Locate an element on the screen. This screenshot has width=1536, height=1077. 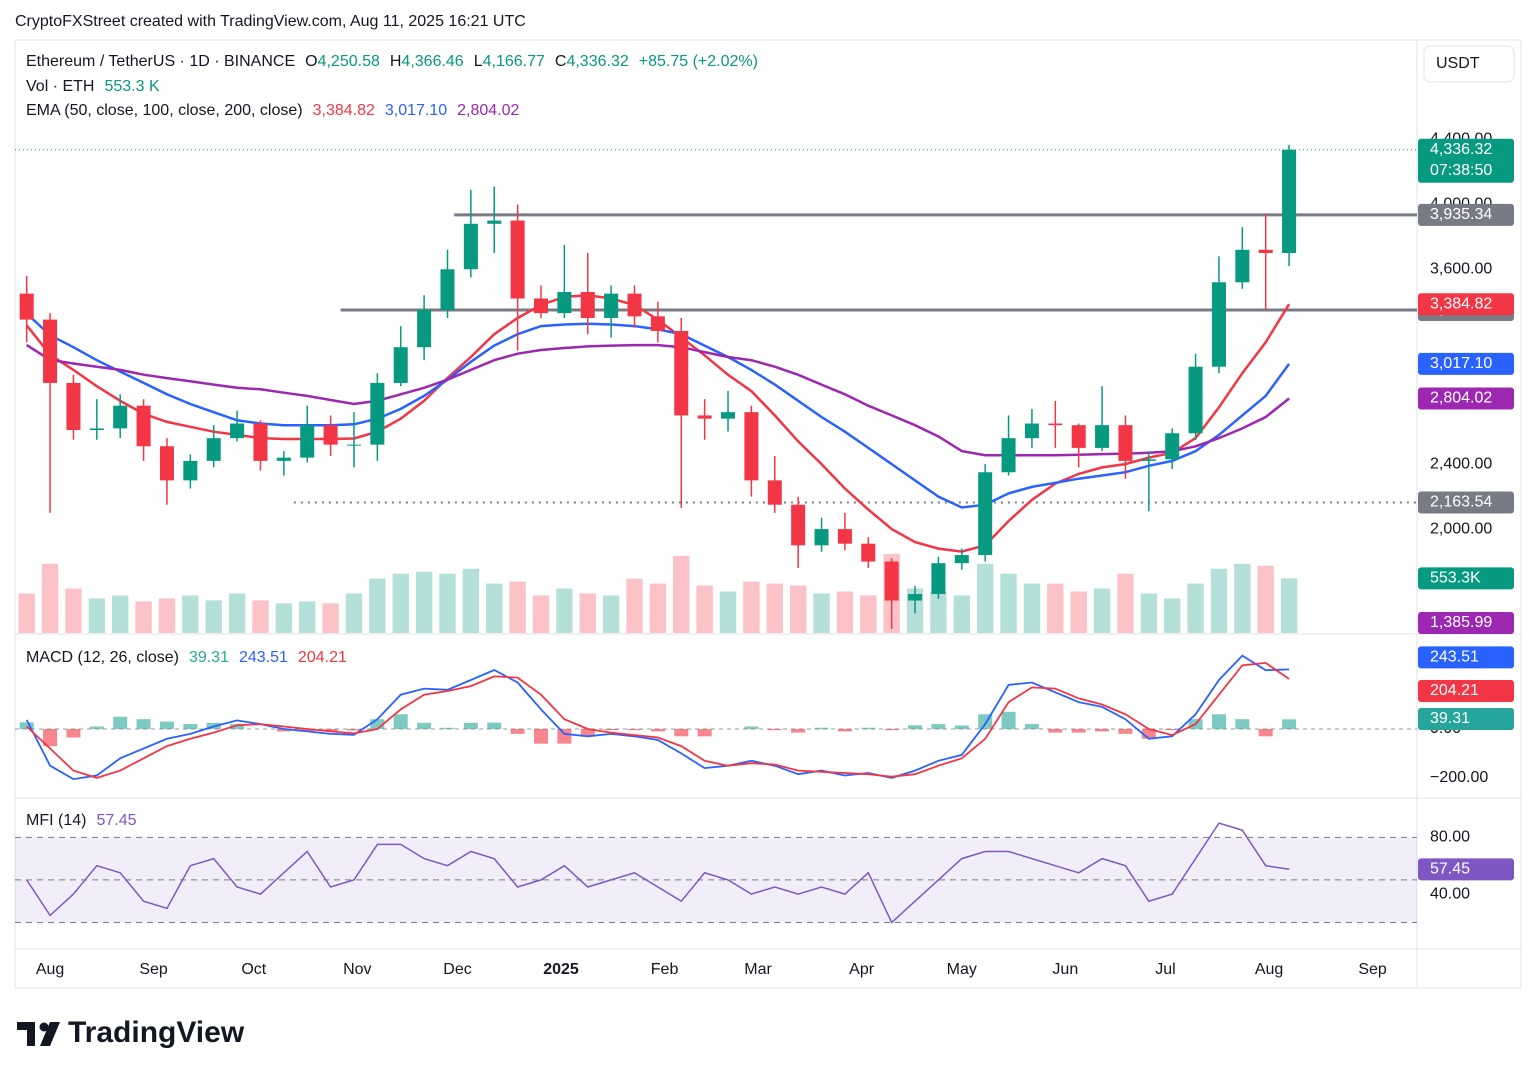
volume-value: 553.3 K is located at coordinates (131, 86).